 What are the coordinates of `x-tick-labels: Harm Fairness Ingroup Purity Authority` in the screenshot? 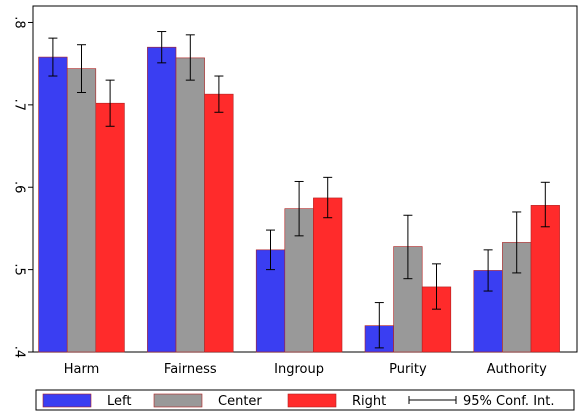 It's located at (305, 369).